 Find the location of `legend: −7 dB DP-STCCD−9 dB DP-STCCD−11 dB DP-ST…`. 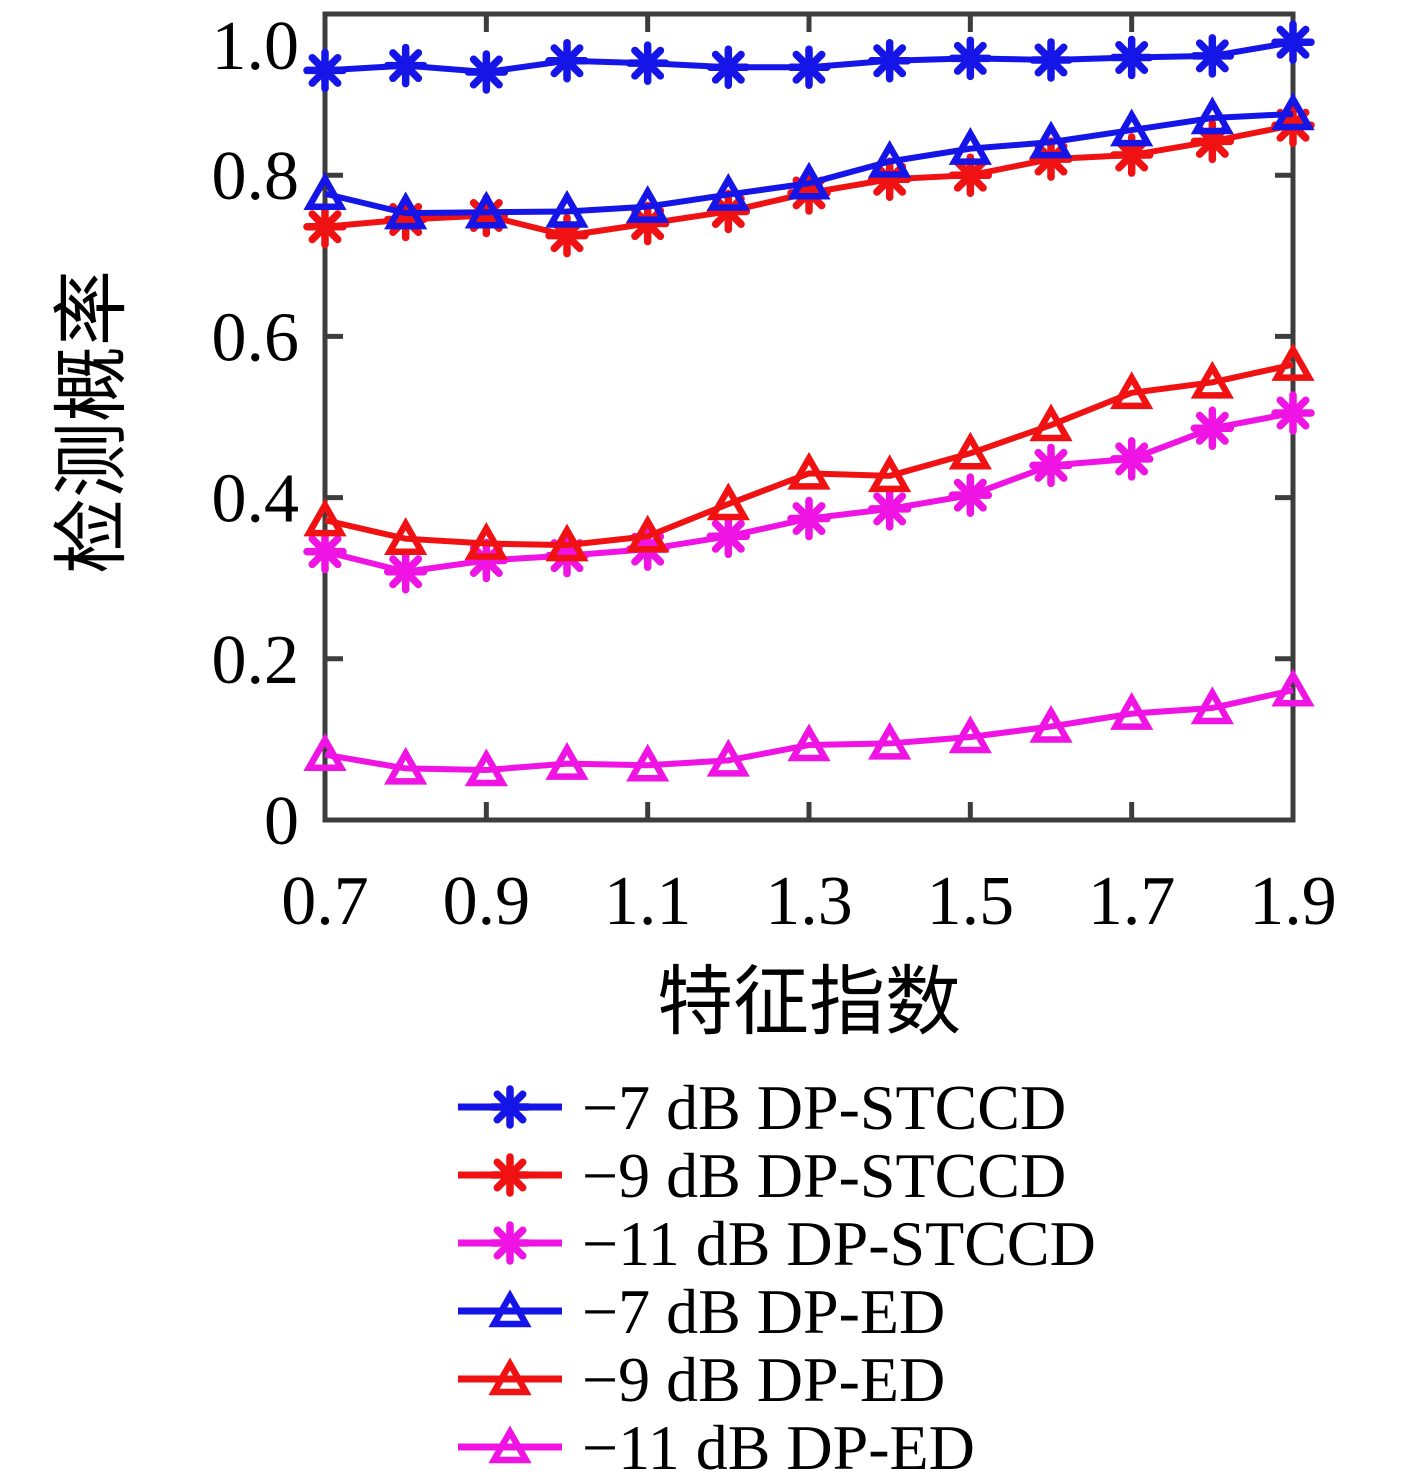

legend: −7 dB DP-STCCD−9 dB DP-STCCD−11 dB DP-ST… is located at coordinates (777, 1274).